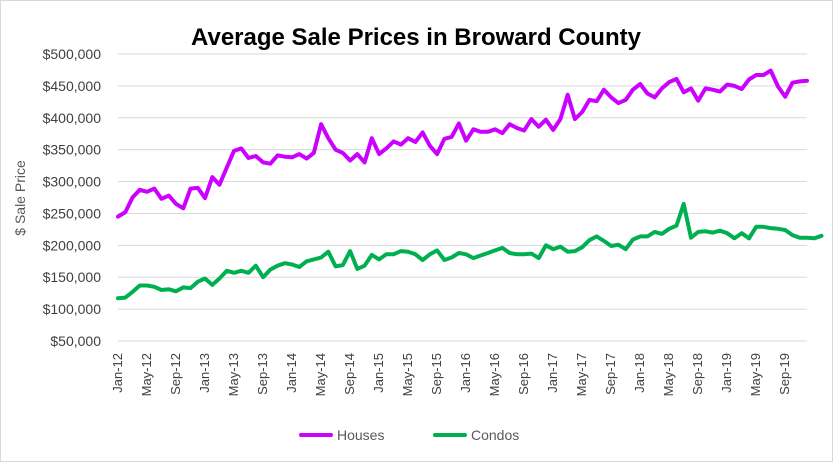  Describe the element at coordinates (784, 374) in the screenshot. I see `x-tick-label: Sep-19` at that location.